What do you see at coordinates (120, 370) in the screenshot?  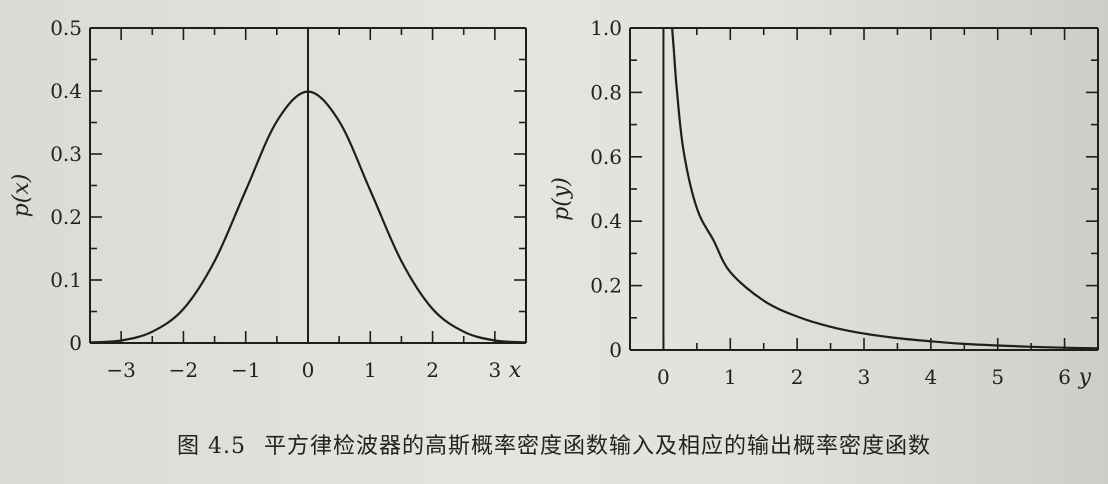 I see `left-panel-xtick-label: −3` at bounding box center [120, 370].